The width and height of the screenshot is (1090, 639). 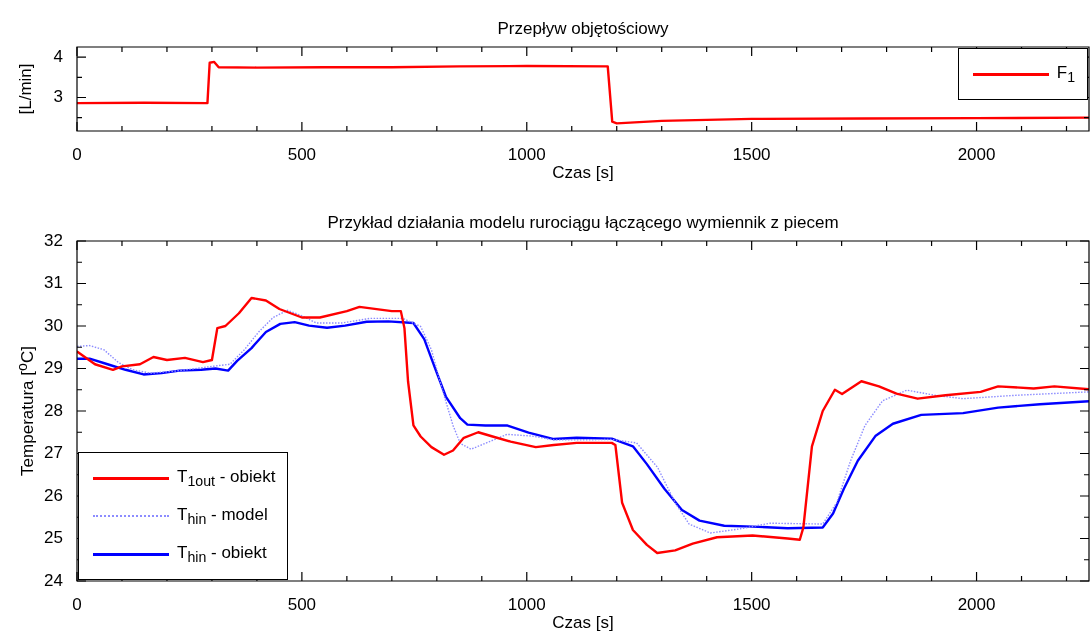 What do you see at coordinates (222, 554) in the screenshot?
I see `legend-label: T$_{hin}$ - obiekt` at bounding box center [222, 554].